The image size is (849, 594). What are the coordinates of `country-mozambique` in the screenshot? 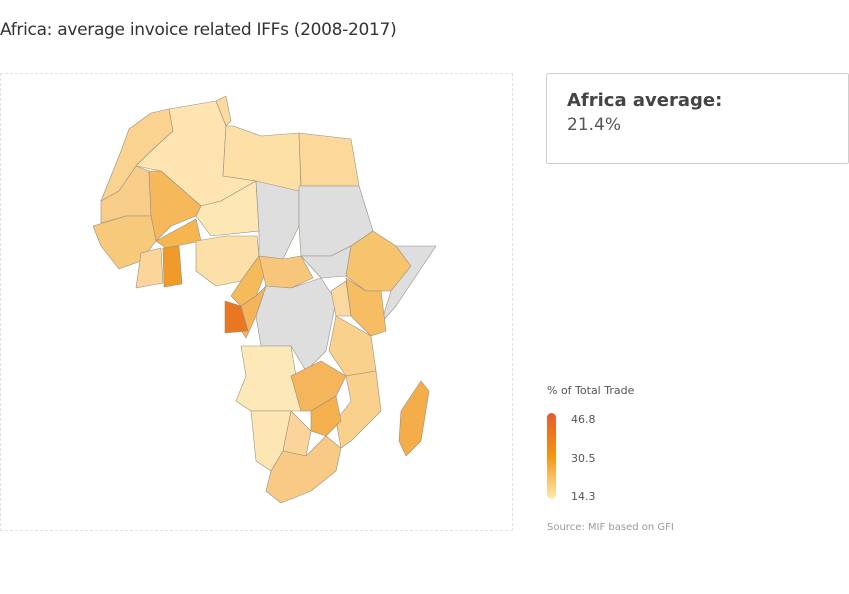 It's located at (358, 409).